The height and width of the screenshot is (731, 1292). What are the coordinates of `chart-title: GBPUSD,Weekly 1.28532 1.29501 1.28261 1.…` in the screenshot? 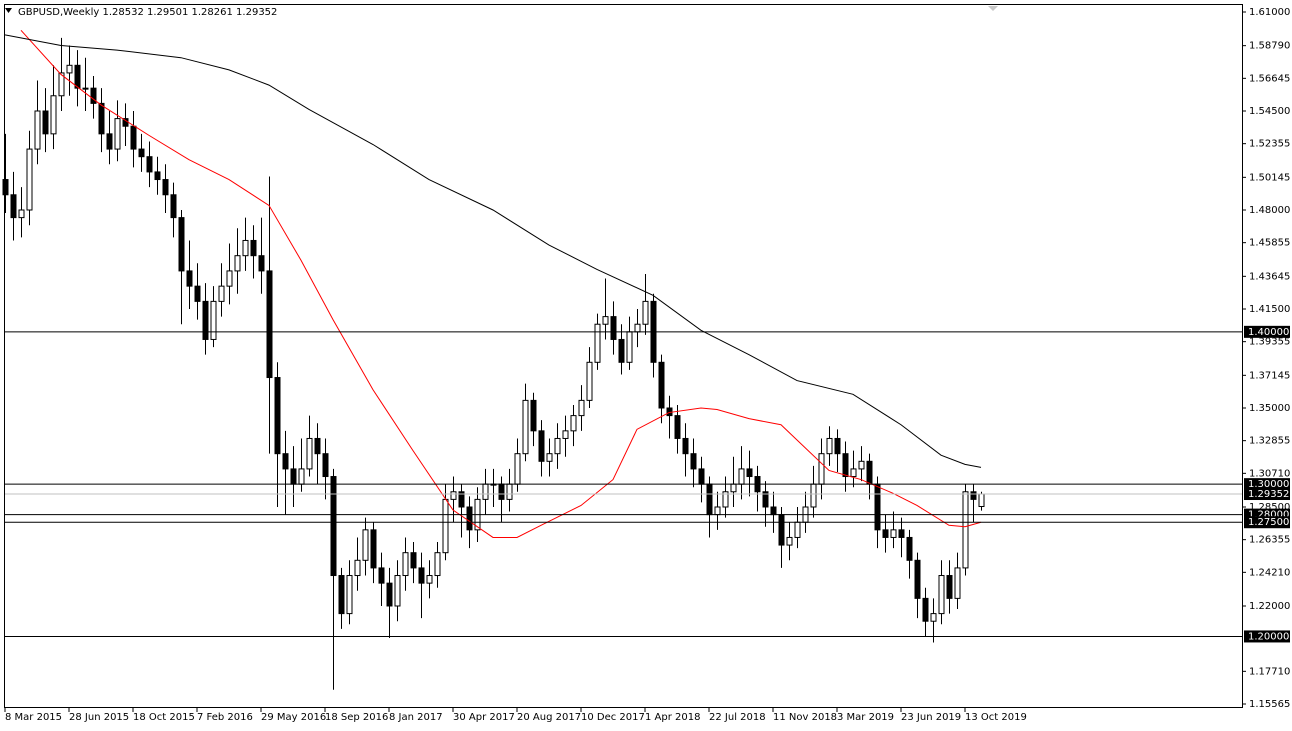 It's located at (147, 12).